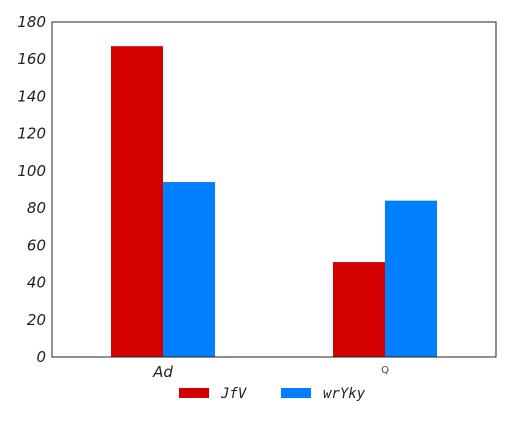 Image resolution: width=511 pixels, height=438 pixels. What do you see at coordinates (36, 208) in the screenshot?
I see `y-tick-label: 80` at bounding box center [36, 208].